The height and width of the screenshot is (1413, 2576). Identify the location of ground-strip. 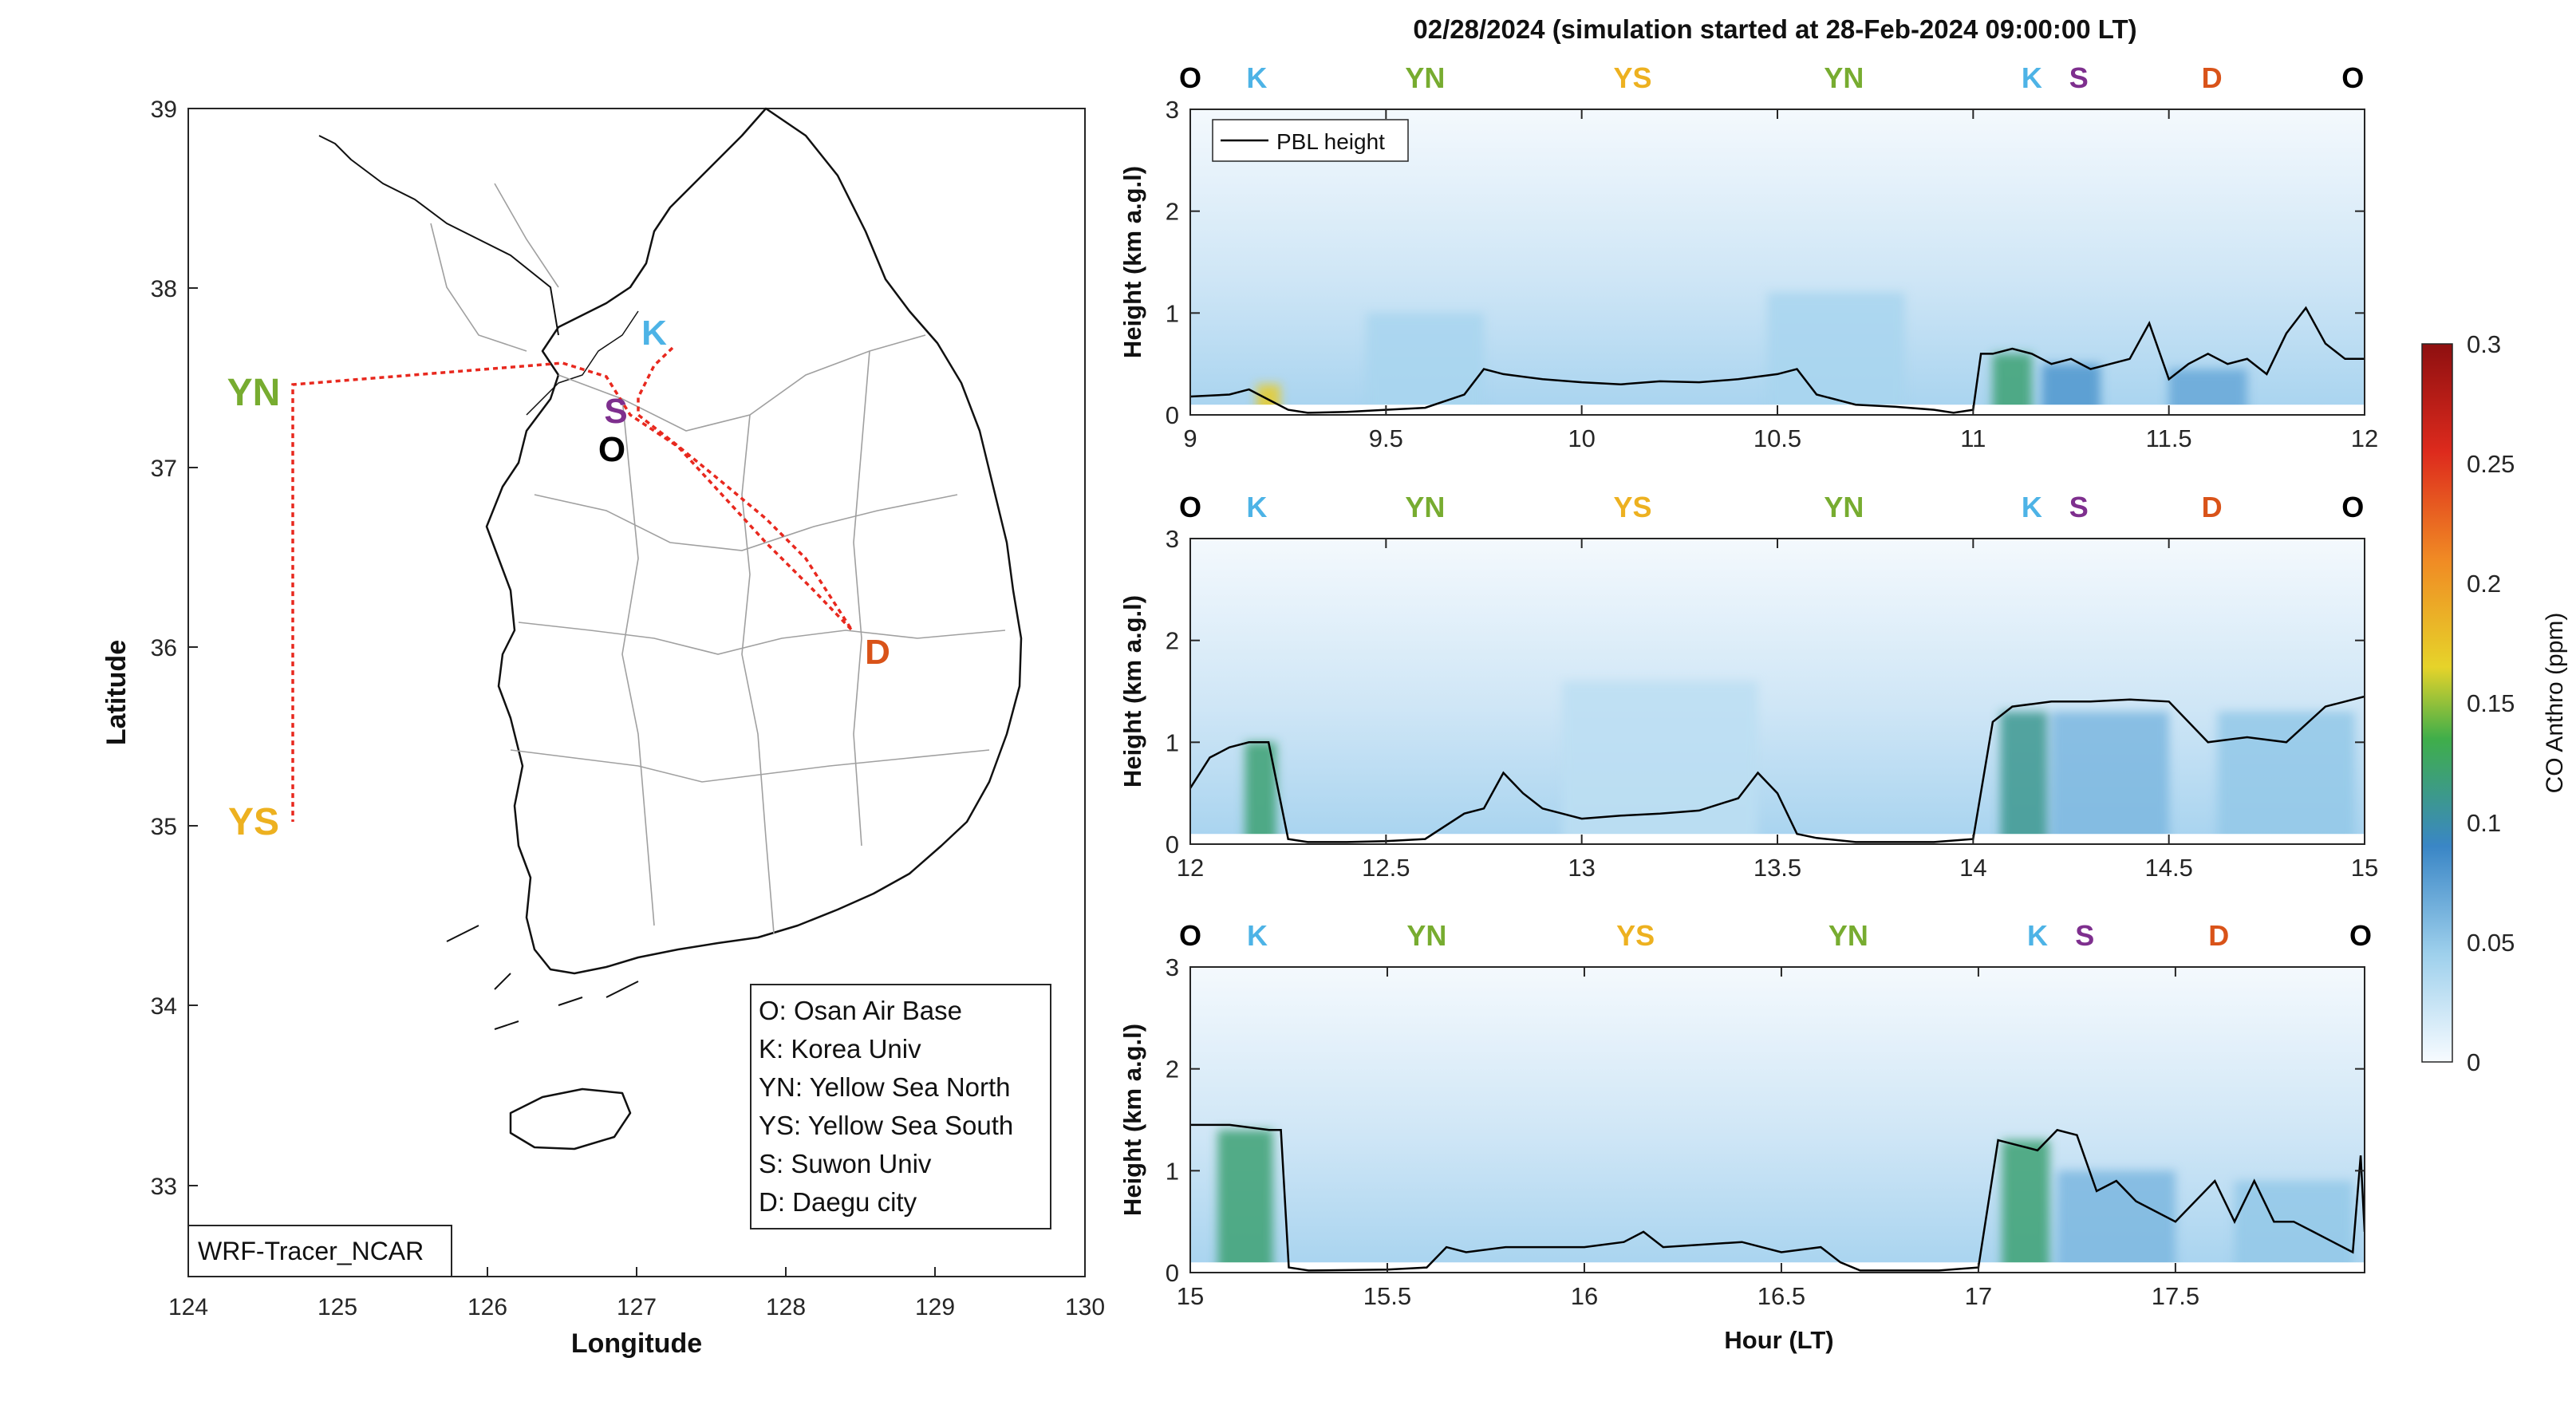
(1777, 1267).